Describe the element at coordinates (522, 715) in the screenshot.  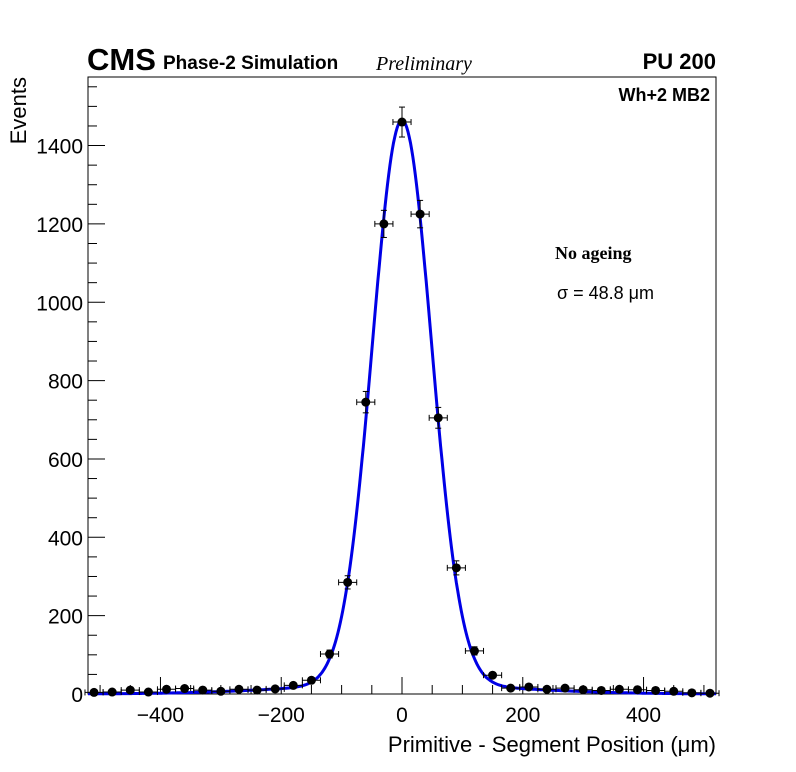
I see `x-tick-label: 200` at that location.